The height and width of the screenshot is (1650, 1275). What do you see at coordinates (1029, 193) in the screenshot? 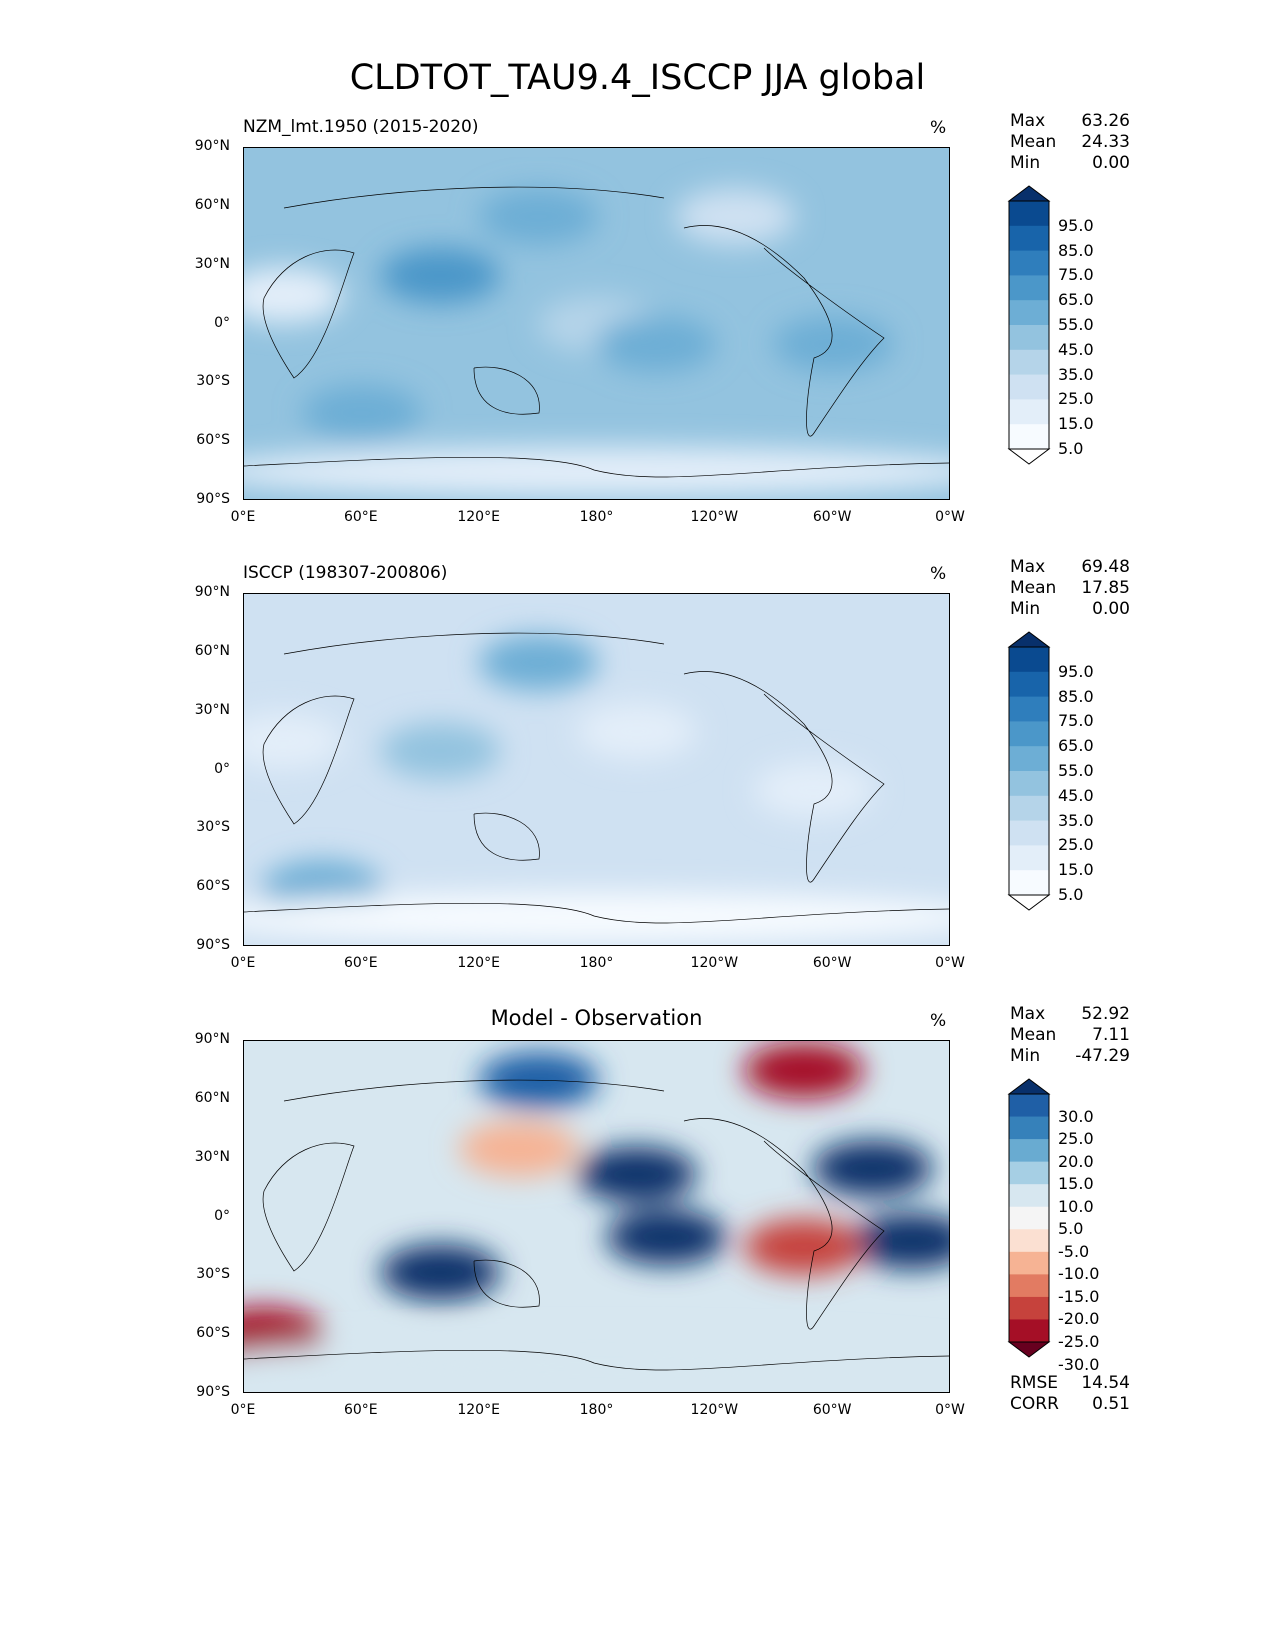
I see `colorbar-extend-top` at bounding box center [1029, 193].